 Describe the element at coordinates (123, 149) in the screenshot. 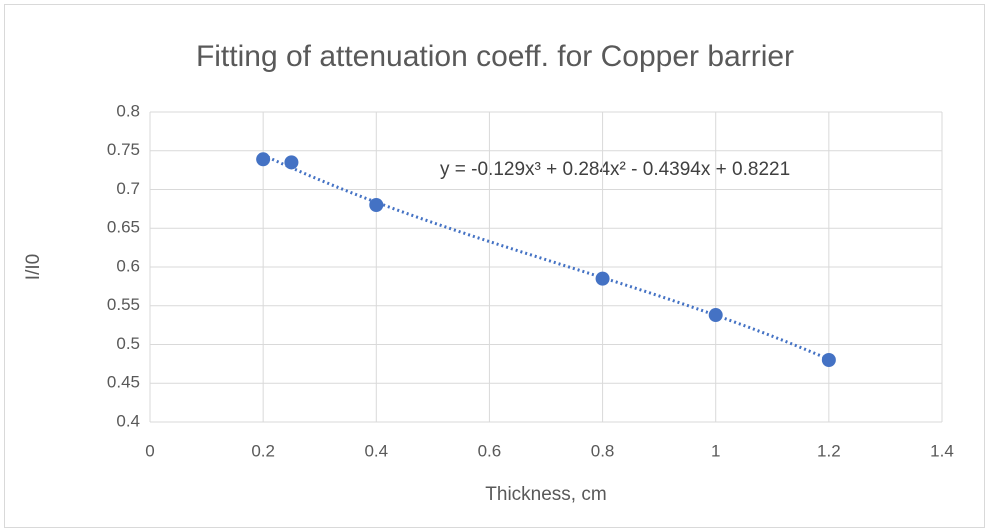

I see `y-tick-label: 0.75` at that location.